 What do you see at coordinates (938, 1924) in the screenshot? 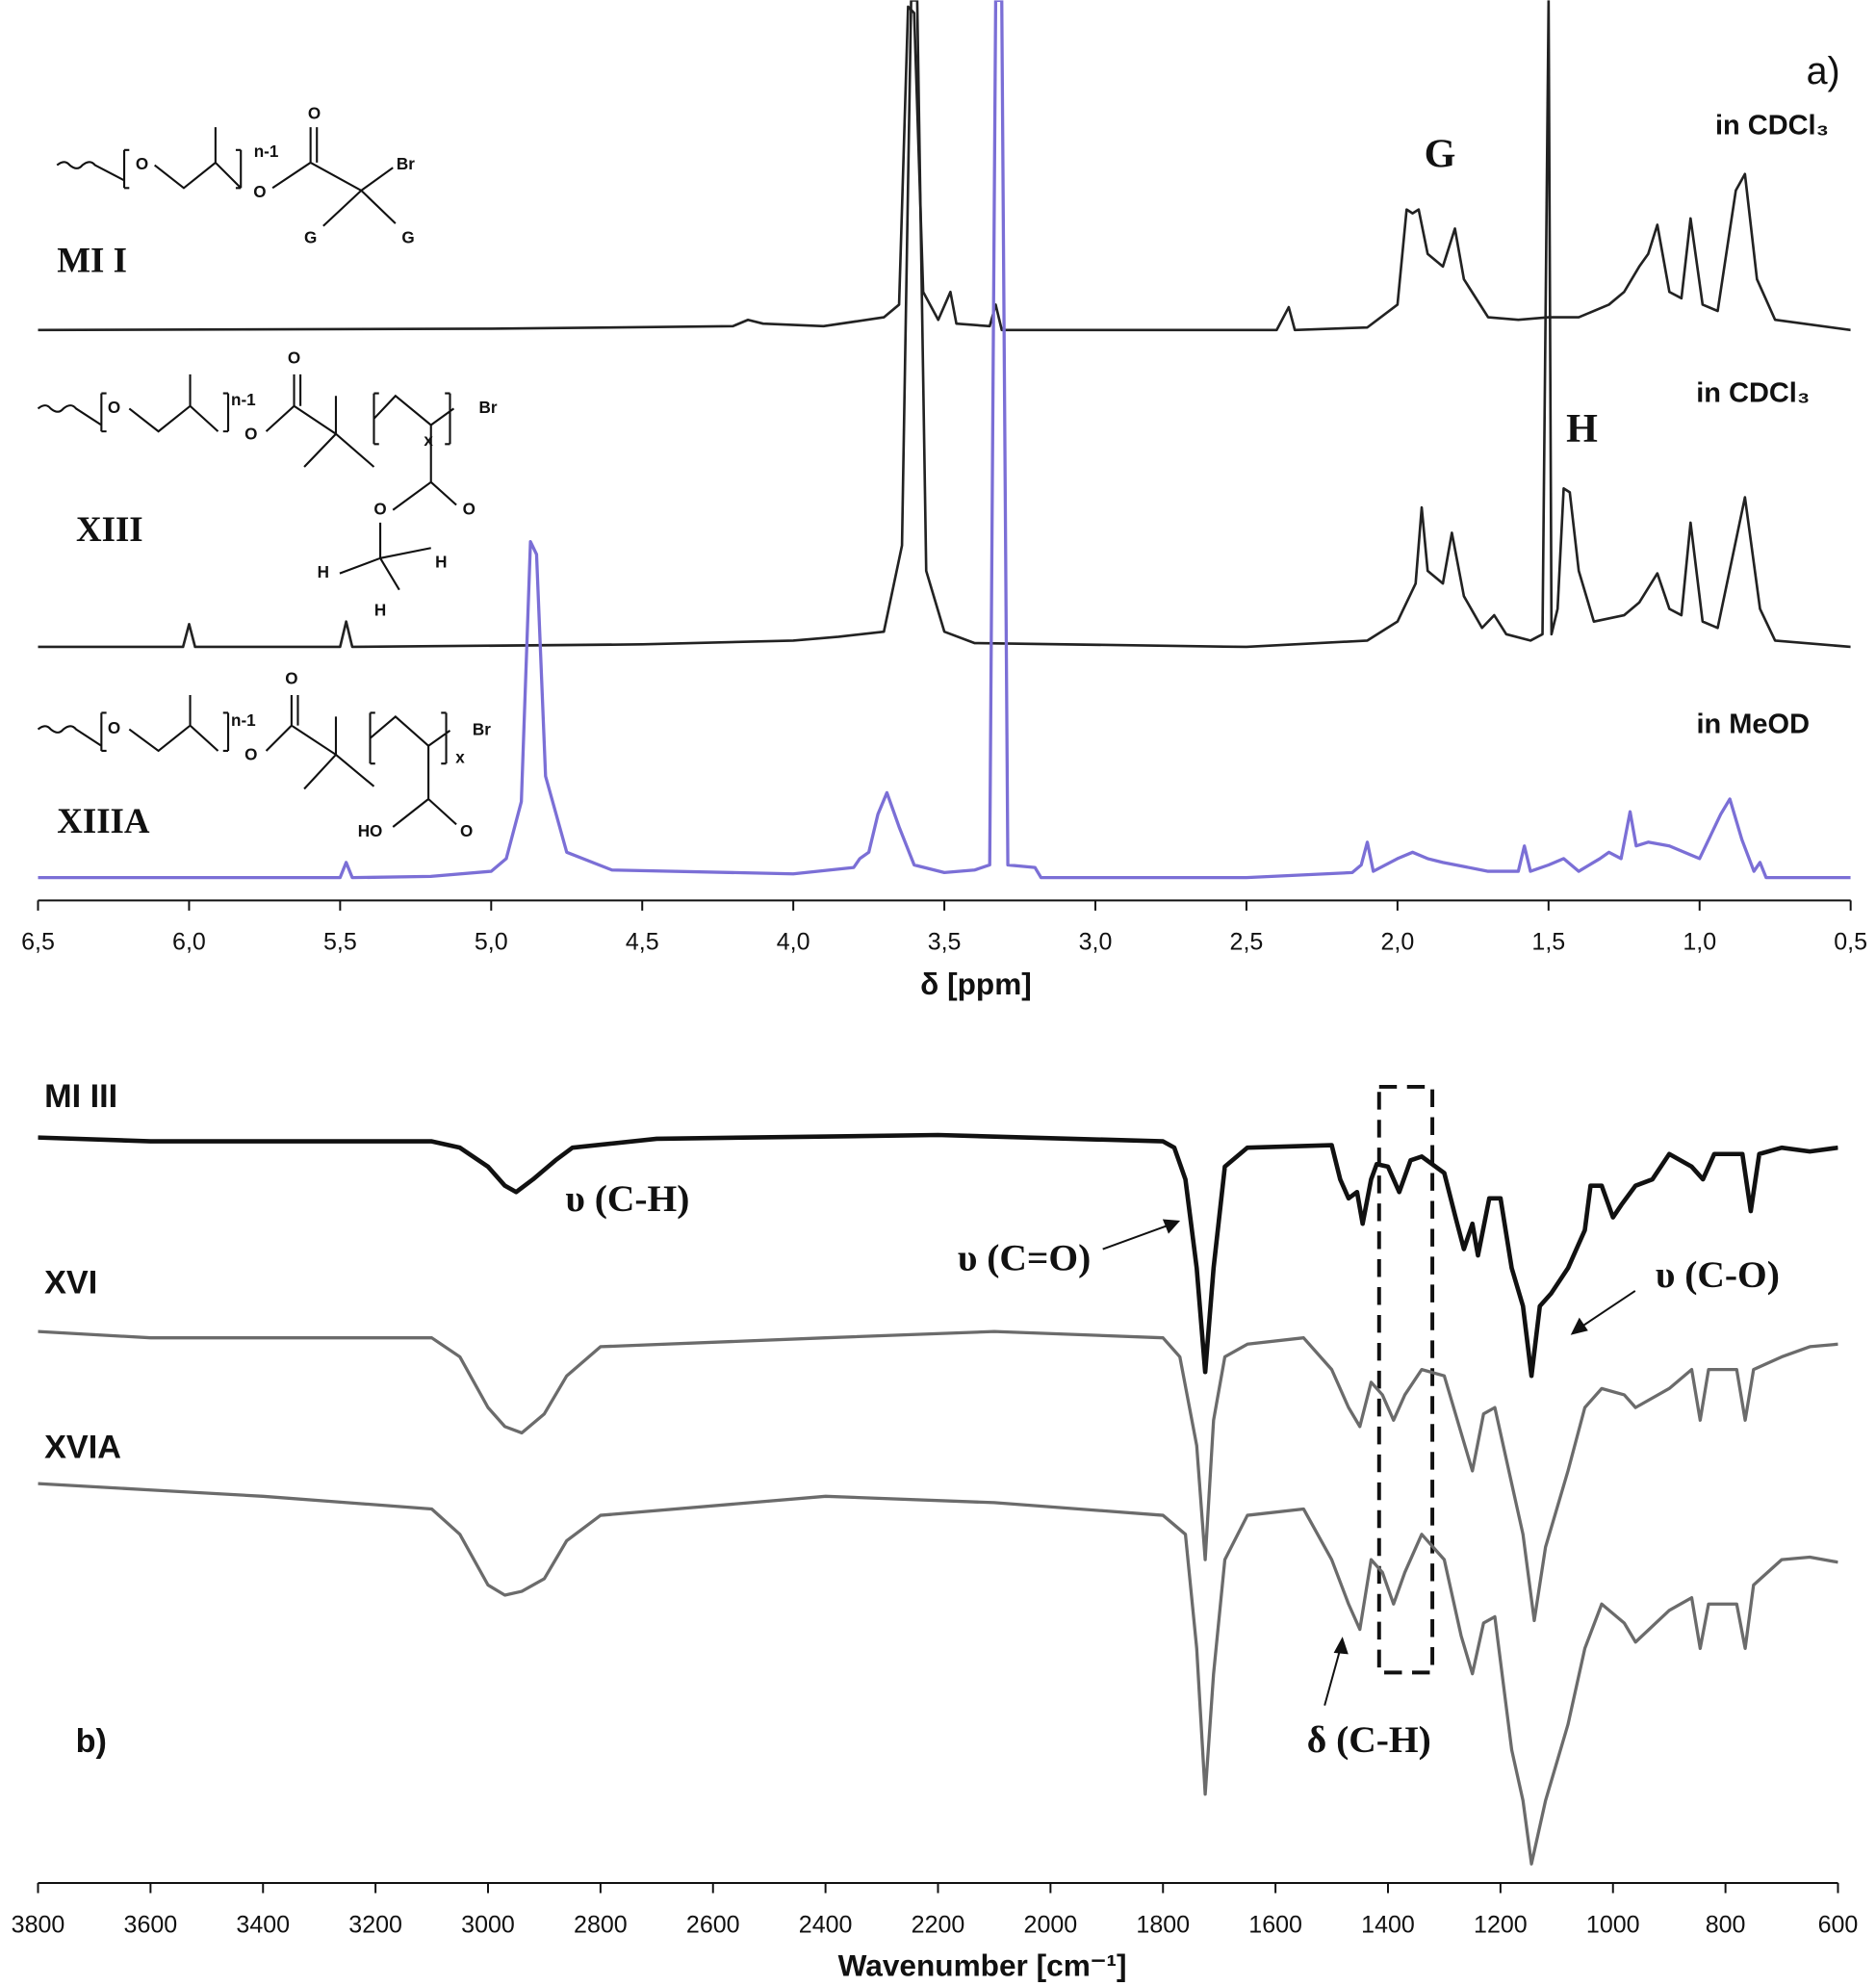
I see `x-tick-label: 2200` at bounding box center [938, 1924].